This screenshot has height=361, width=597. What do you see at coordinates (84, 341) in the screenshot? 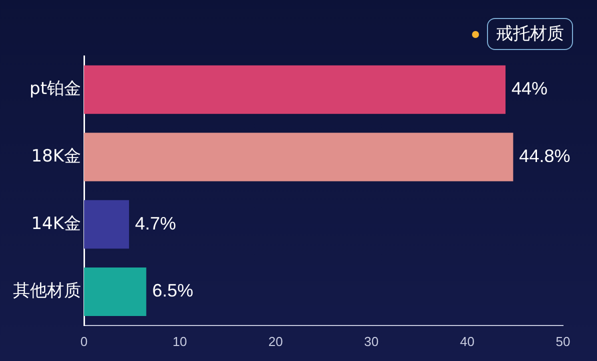
I see `x-tick-label: 0` at bounding box center [84, 341].